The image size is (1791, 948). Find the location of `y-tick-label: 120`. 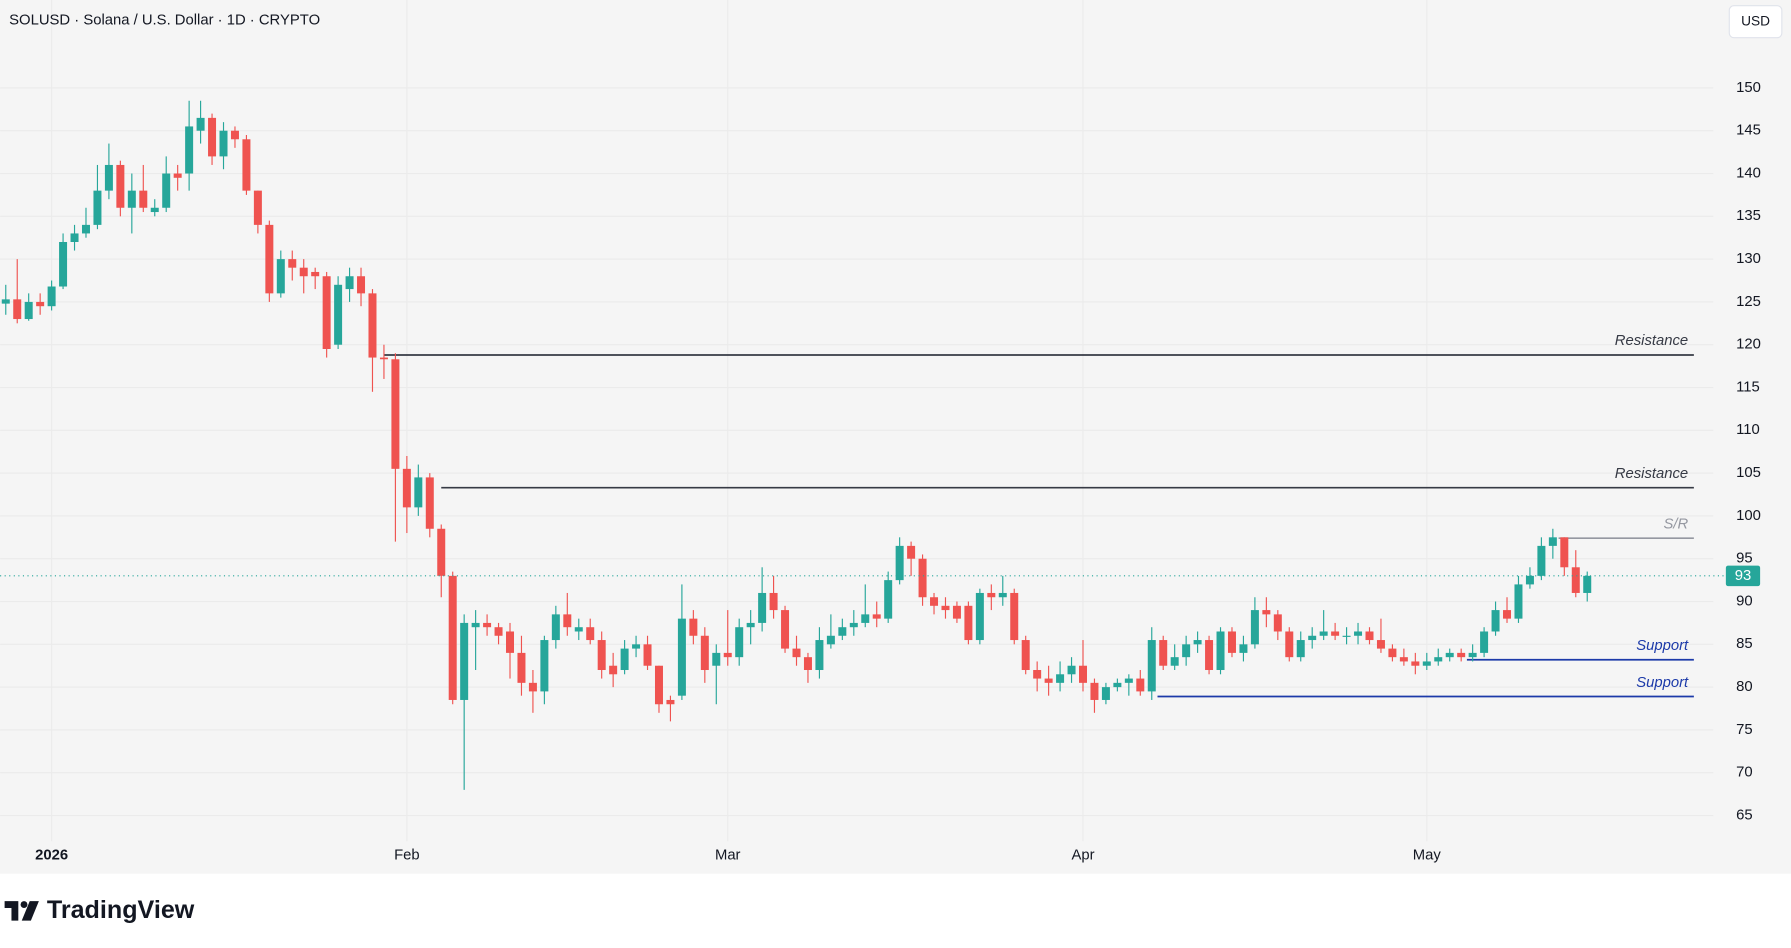

y-tick-label: 120 is located at coordinates (1748, 345).